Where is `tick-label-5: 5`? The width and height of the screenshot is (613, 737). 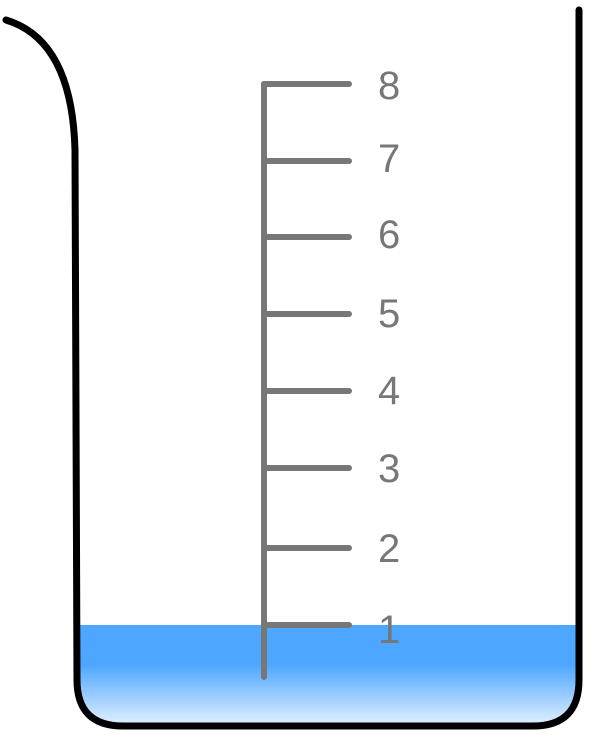
tick-label-5: 5 is located at coordinates (389, 314).